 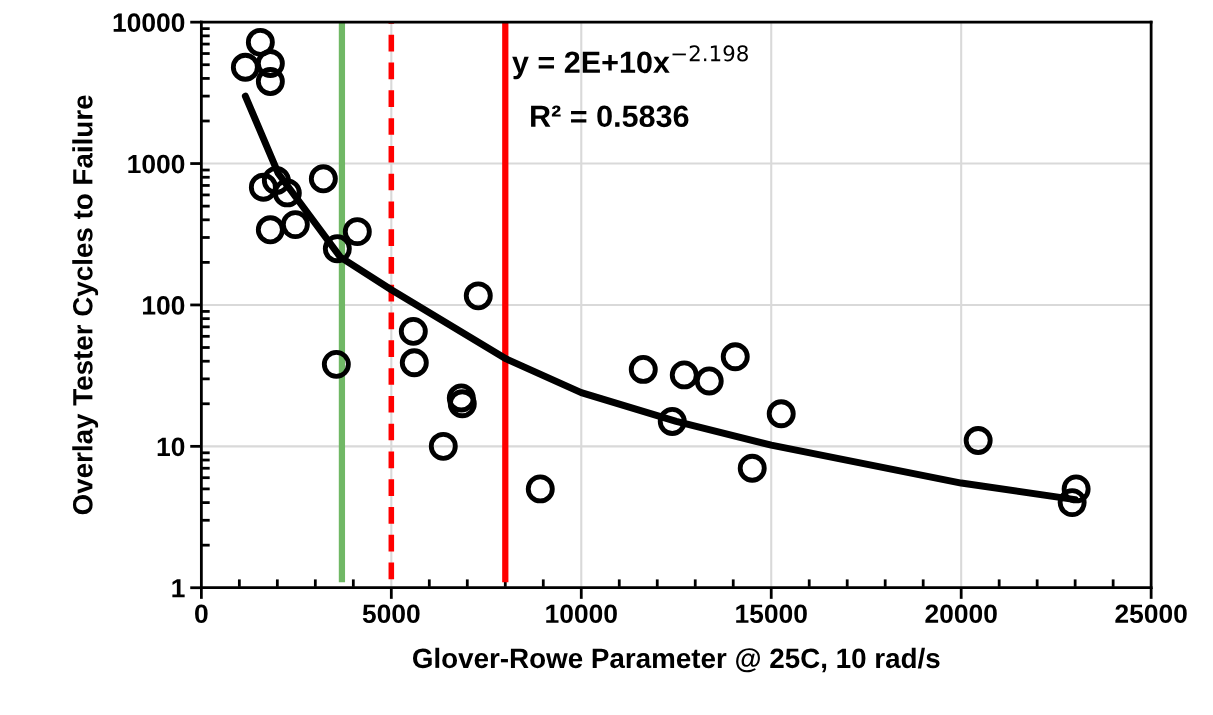 I want to click on y-axis-title: Overlay Tester Cycles to Failure, so click(x=85, y=305).